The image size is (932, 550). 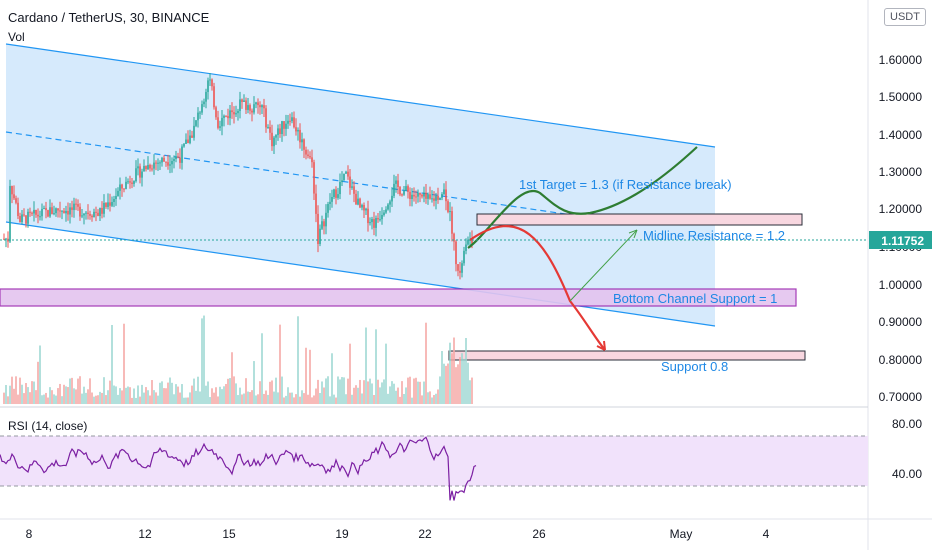 What do you see at coordinates (109, 17) in the screenshot?
I see `symbol-title: Cardano / TetherUS, 30, BINANCE` at bounding box center [109, 17].